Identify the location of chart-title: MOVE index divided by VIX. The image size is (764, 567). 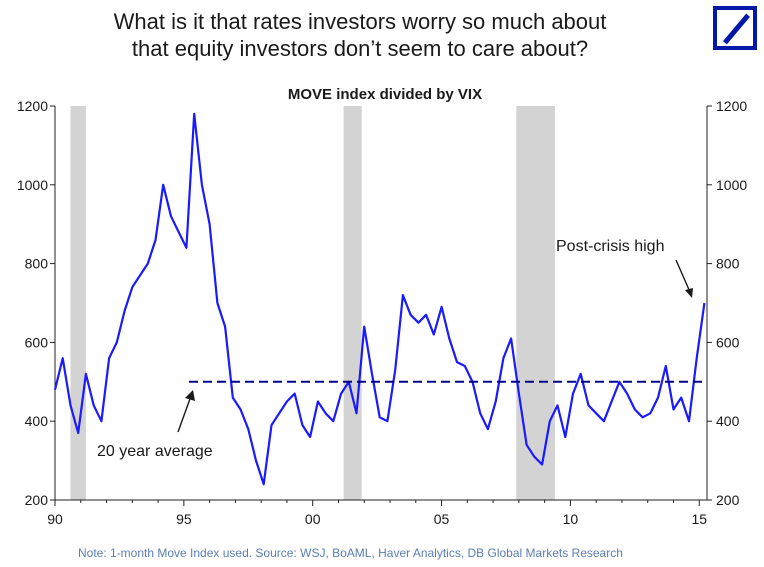
(385, 94).